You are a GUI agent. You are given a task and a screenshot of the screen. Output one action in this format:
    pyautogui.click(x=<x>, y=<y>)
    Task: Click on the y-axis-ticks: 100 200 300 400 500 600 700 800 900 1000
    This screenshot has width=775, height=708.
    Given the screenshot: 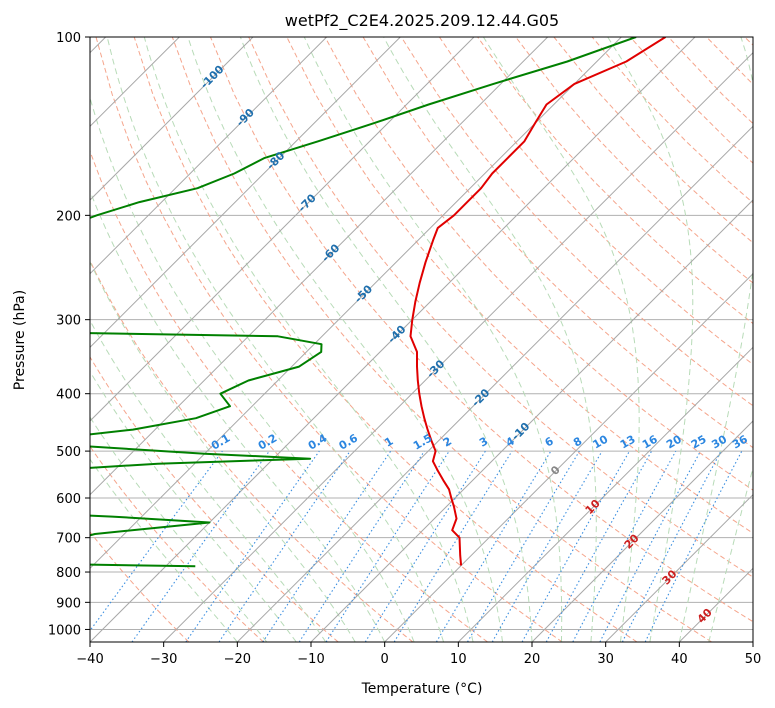 What is the action you would take?
    pyautogui.click(x=69, y=334)
    